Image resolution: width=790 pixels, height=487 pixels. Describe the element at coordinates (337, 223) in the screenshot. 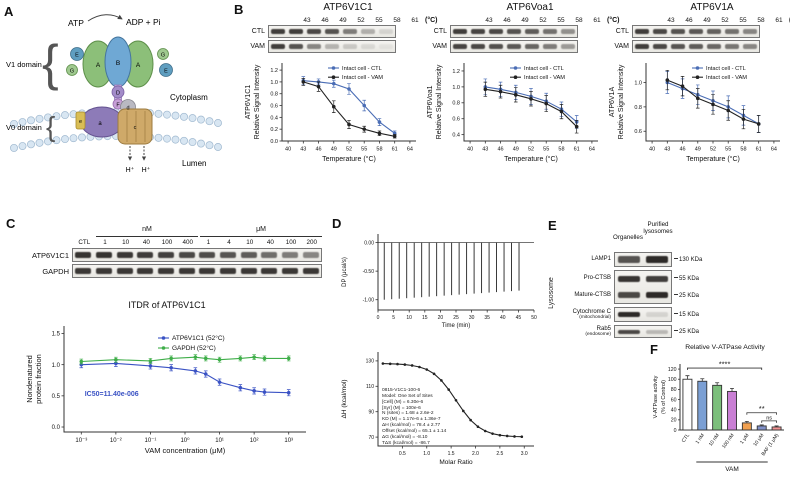

I see `panel-d-label: D` at that location.